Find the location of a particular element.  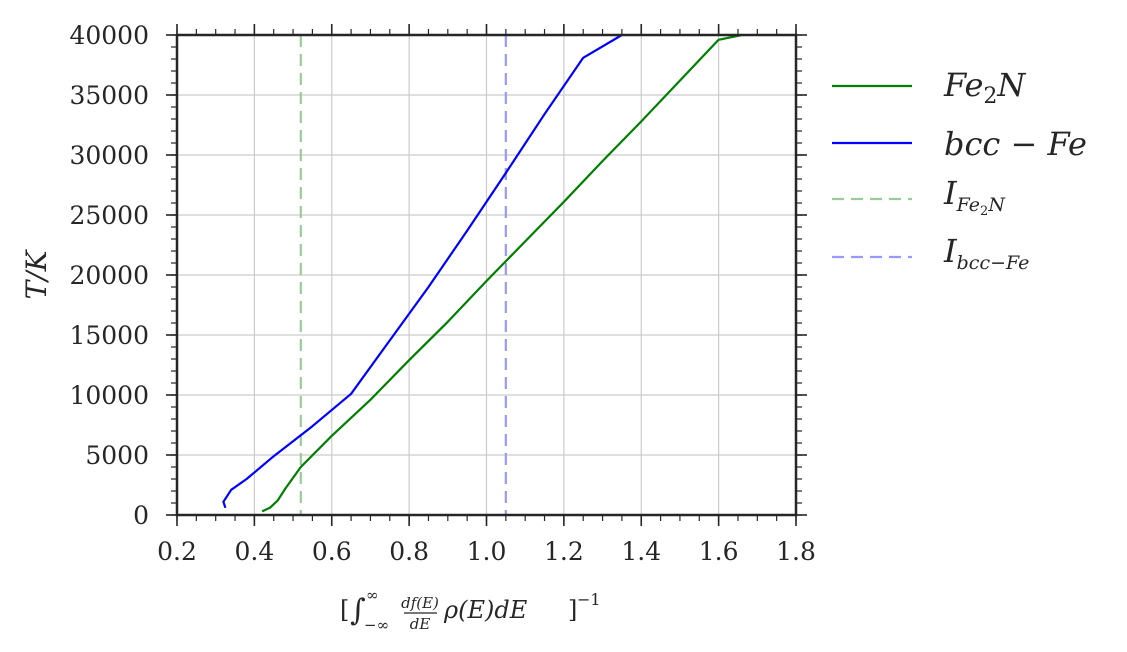

legend-entry-i-bcc-fe: Ibcc−Fe is located at coordinates (930, 253).